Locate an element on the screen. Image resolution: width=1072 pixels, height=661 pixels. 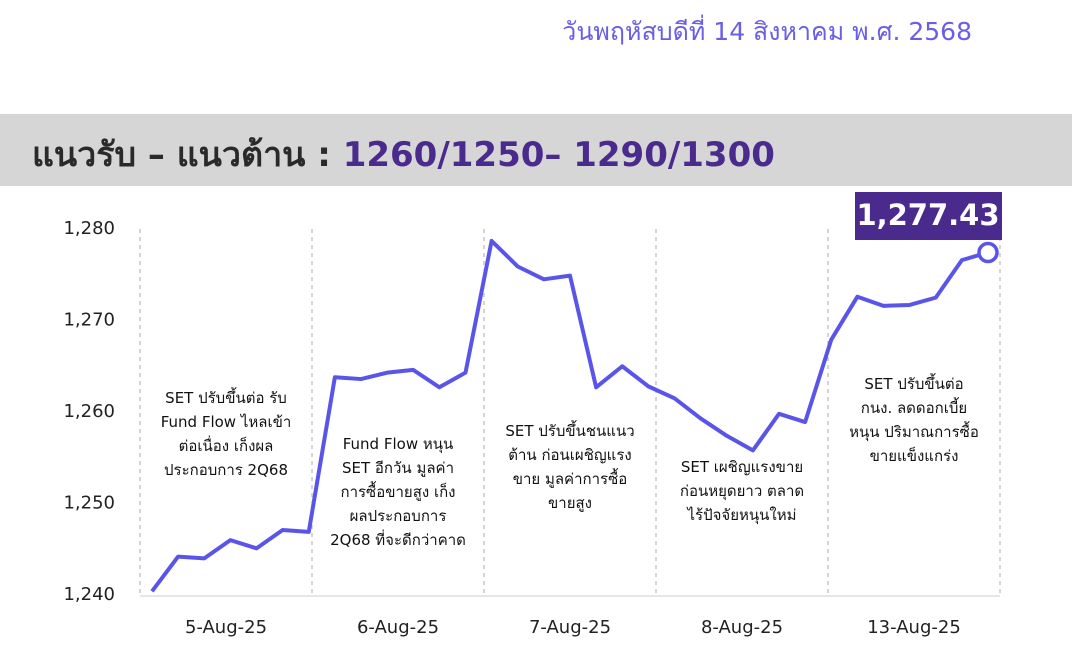
annotation-line: ขาย มูลค่าการซื้อ is located at coordinates (570, 478).